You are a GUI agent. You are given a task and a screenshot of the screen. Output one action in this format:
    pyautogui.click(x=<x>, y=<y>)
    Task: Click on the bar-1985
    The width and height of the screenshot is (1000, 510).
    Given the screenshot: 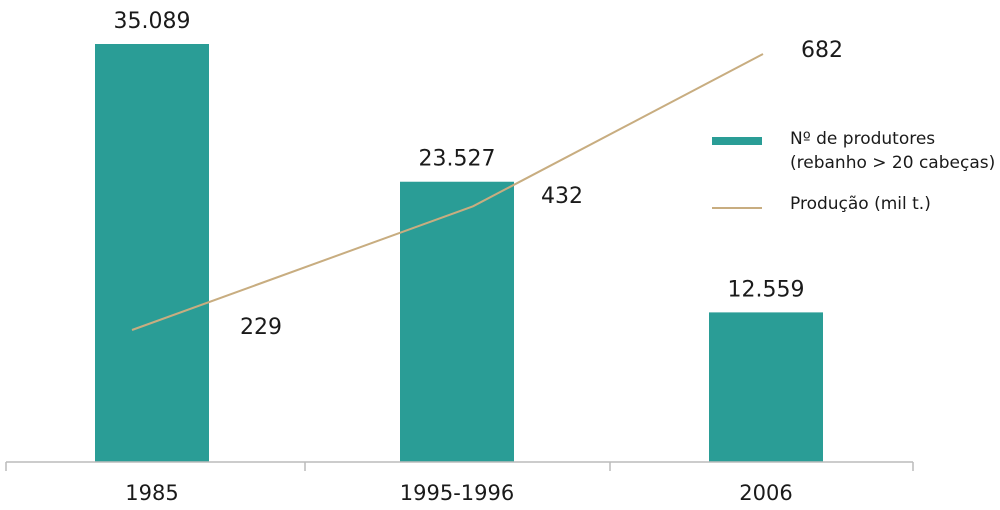 What is the action you would take?
    pyautogui.click(x=152, y=253)
    